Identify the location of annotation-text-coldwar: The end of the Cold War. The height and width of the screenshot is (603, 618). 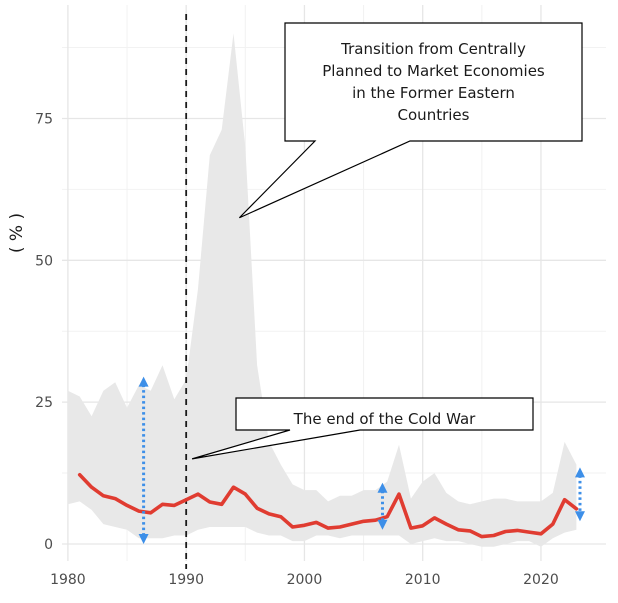
(384, 419).